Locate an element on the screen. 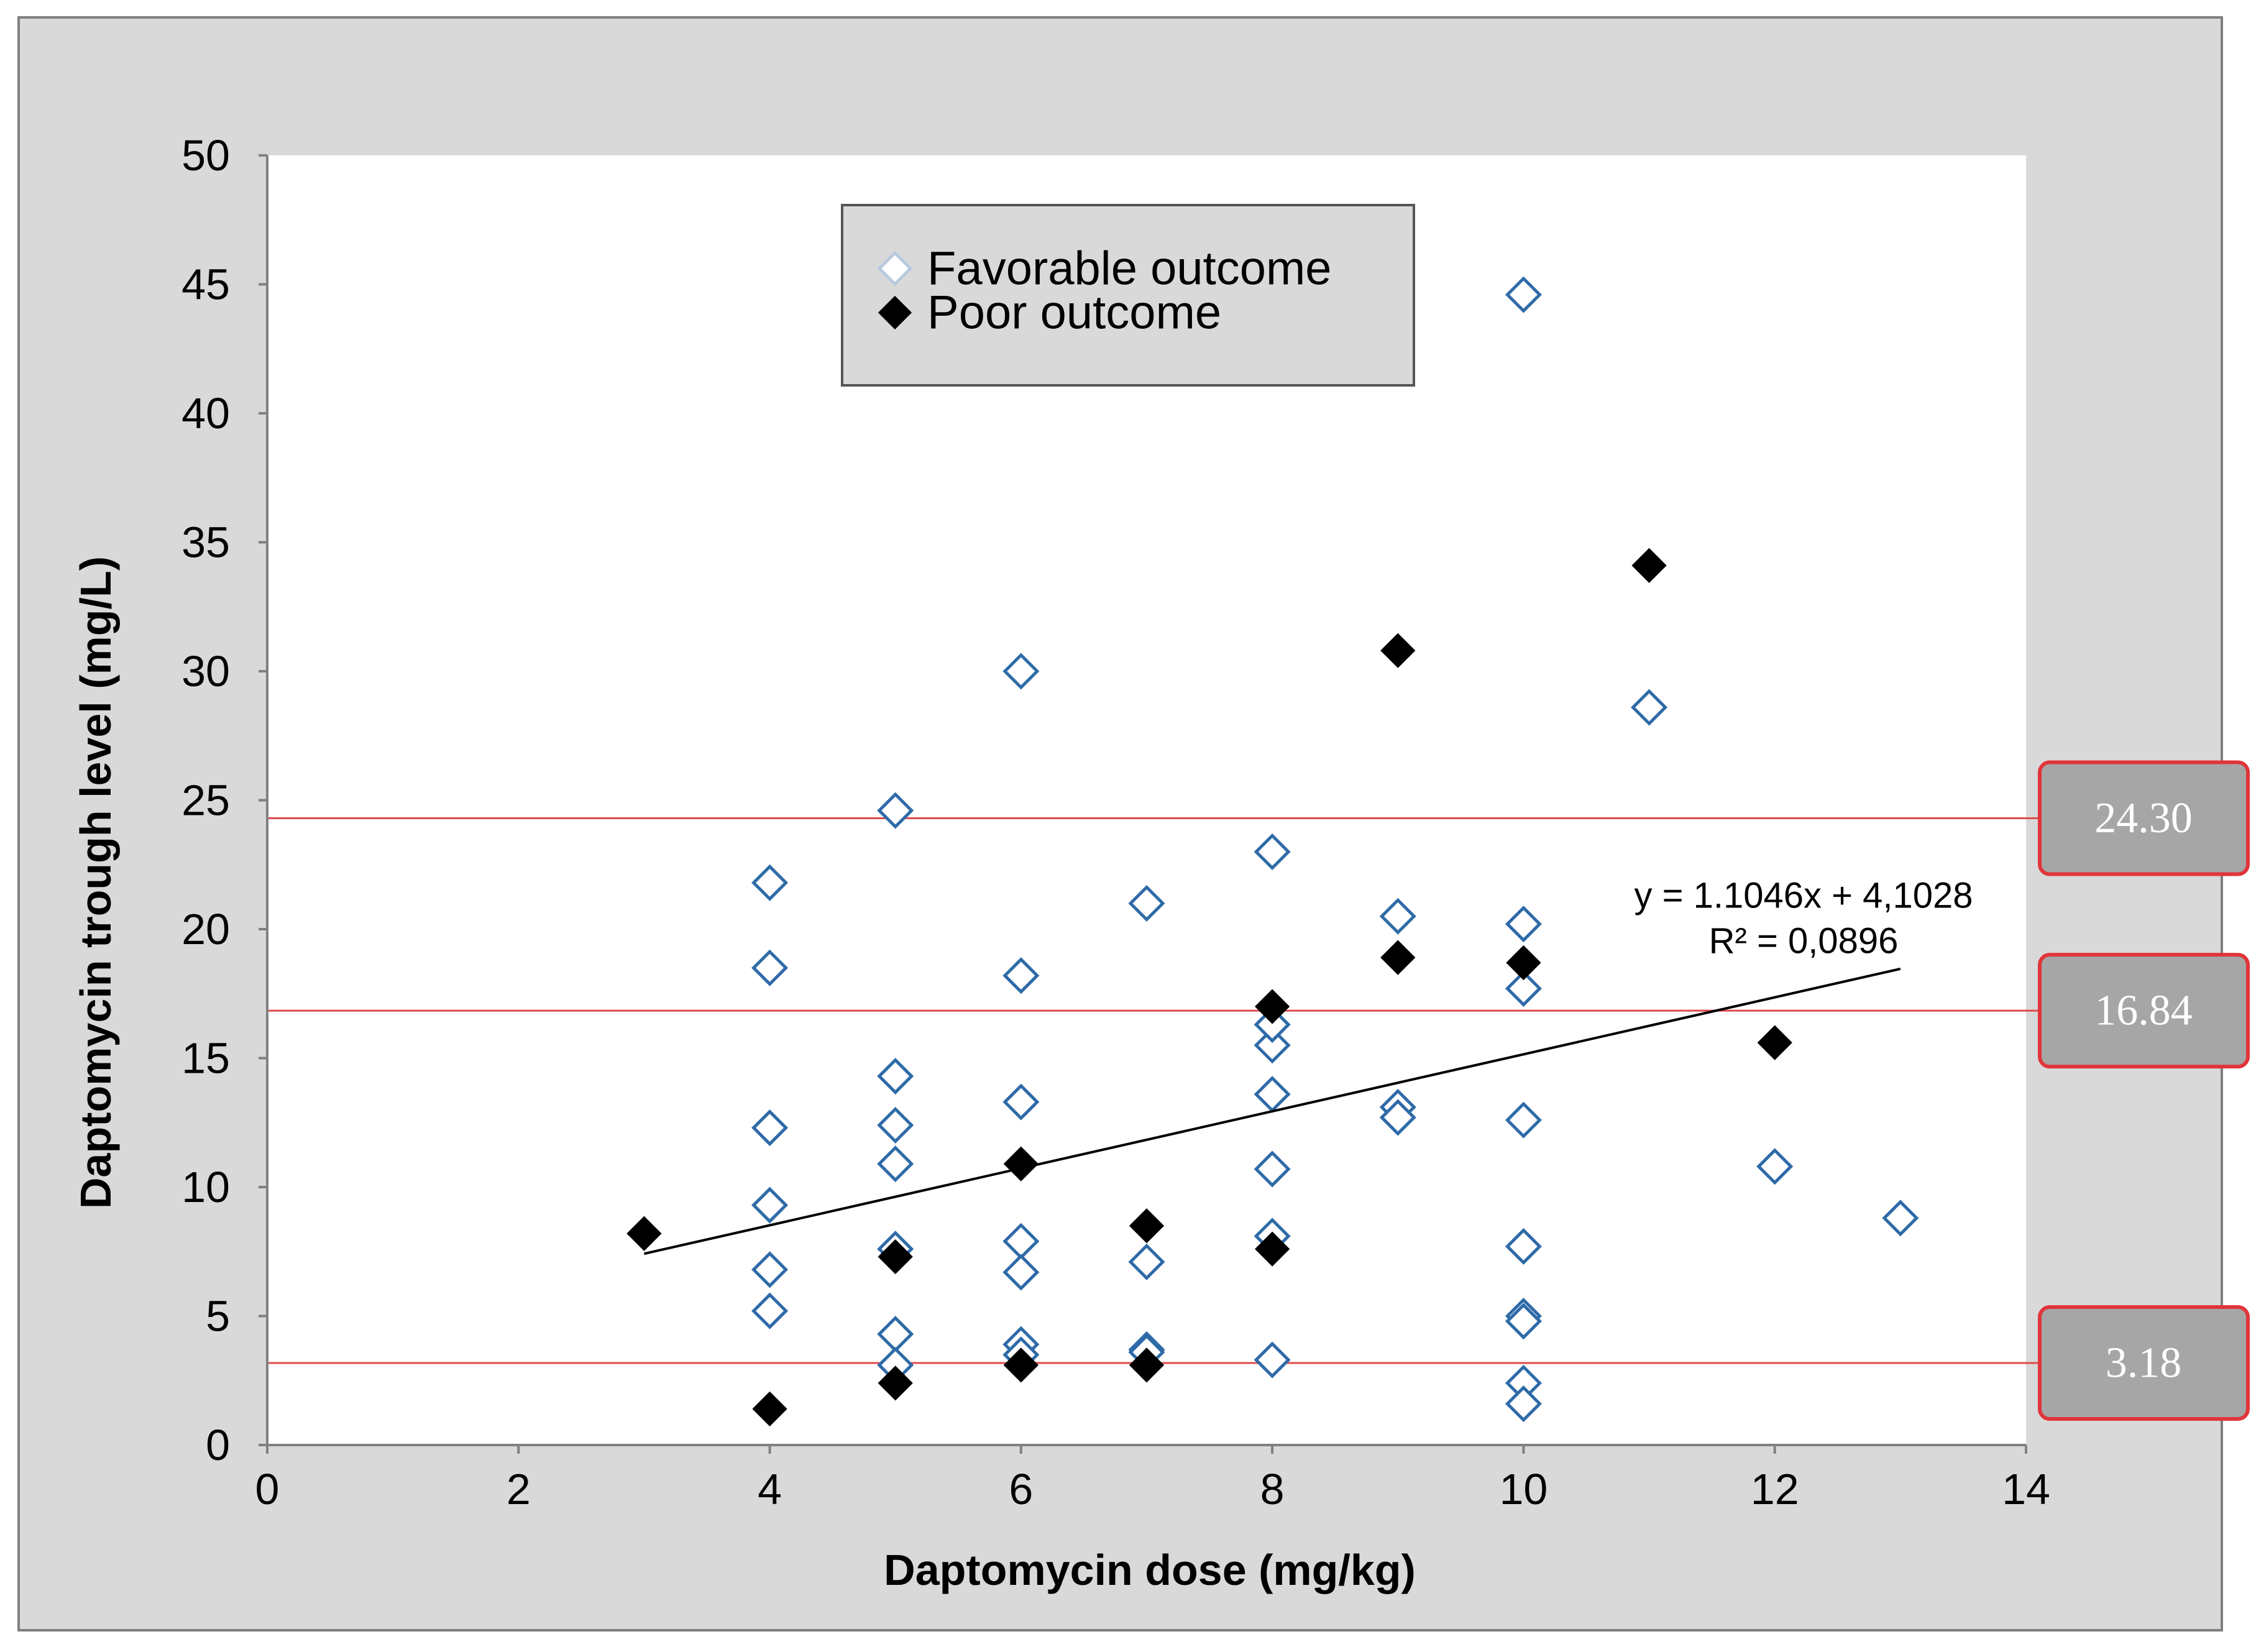 This screenshot has width=2256, height=1652. y-tick-label: 5 is located at coordinates (218, 1316).